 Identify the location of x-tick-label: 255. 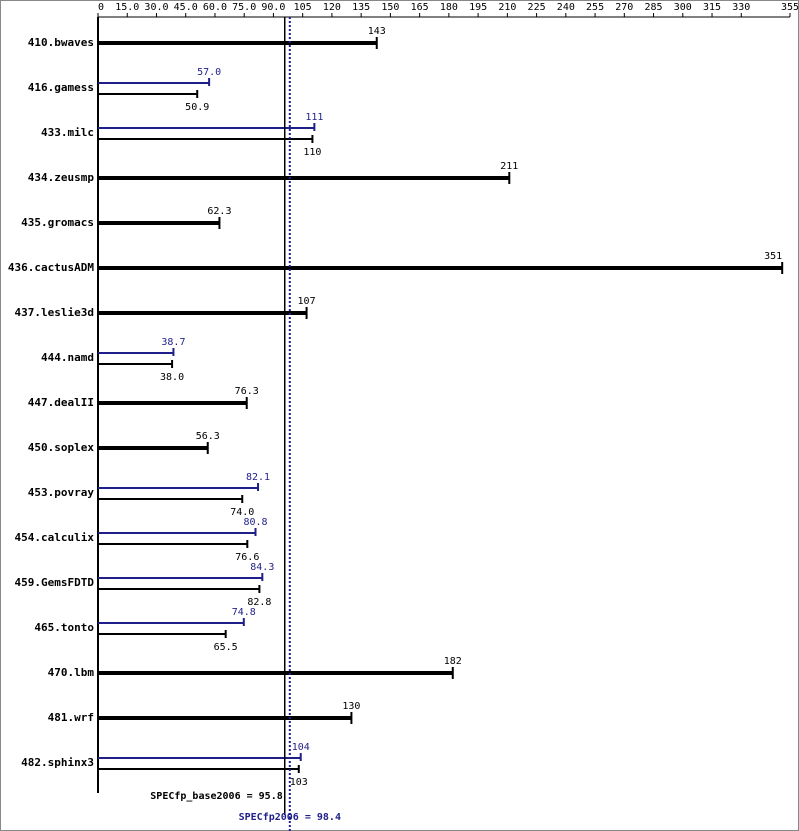
(595, 7).